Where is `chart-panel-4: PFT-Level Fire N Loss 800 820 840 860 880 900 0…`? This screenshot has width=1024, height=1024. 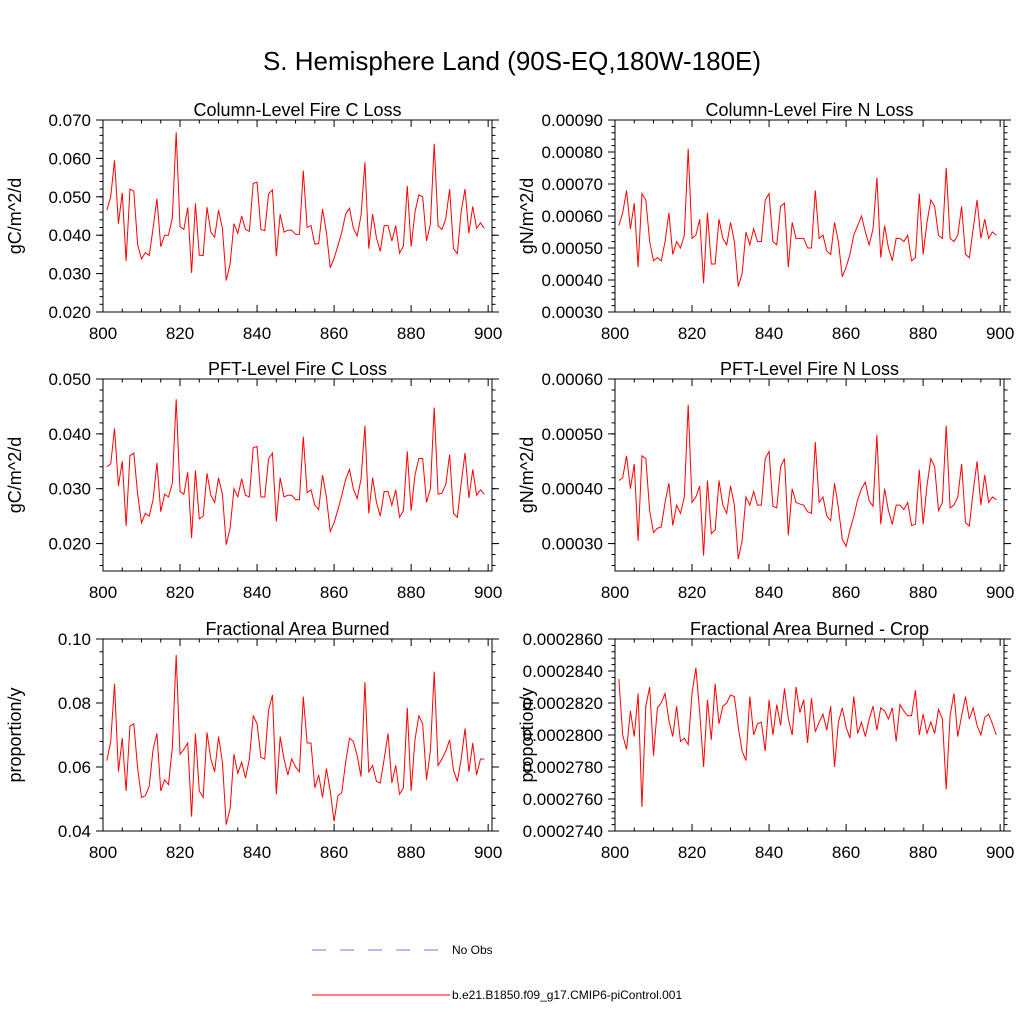 chart-panel-4: PFT-Level Fire N Loss 800 820 840 860 880 900 0… is located at coordinates (765, 480).